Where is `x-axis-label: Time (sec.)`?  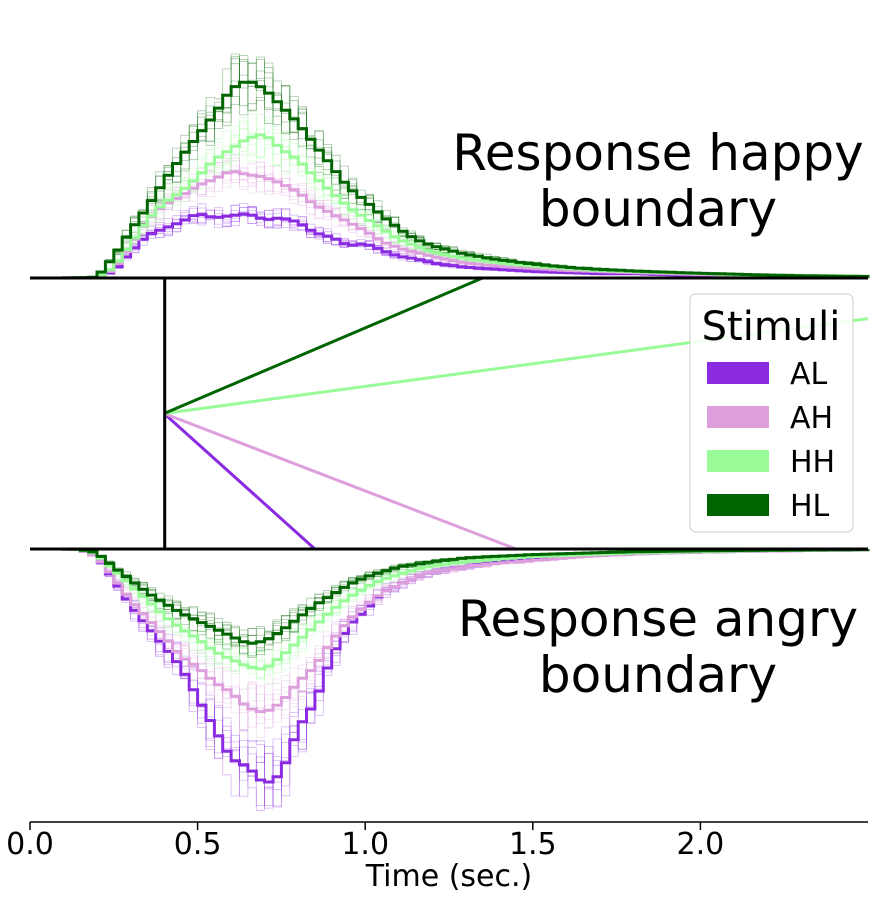 x-axis-label: Time (sec.) is located at coordinates (448, 876).